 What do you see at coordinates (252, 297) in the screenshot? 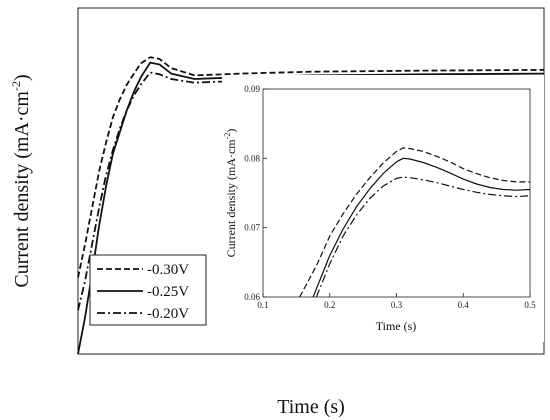
I see `inset-y-tick-label: 0.06` at bounding box center [252, 297].